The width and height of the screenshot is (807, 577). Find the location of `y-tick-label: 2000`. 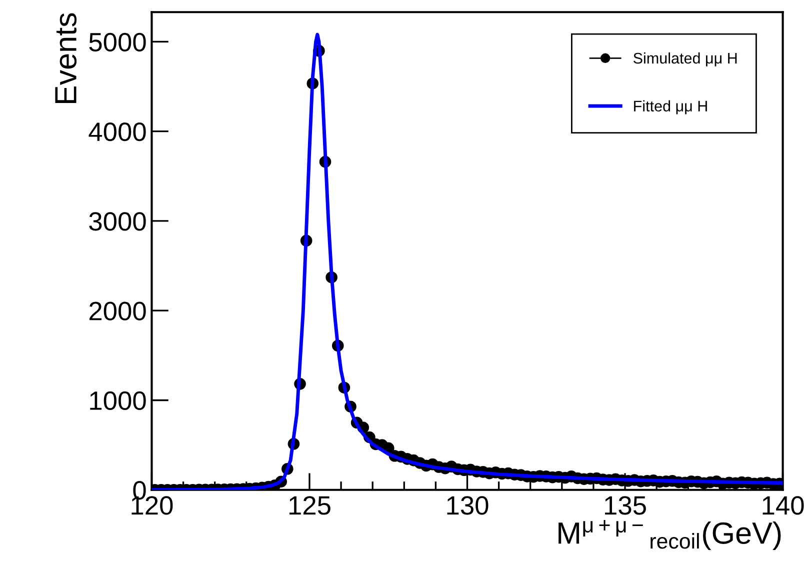

y-tick-label: 2000 is located at coordinates (117, 311).